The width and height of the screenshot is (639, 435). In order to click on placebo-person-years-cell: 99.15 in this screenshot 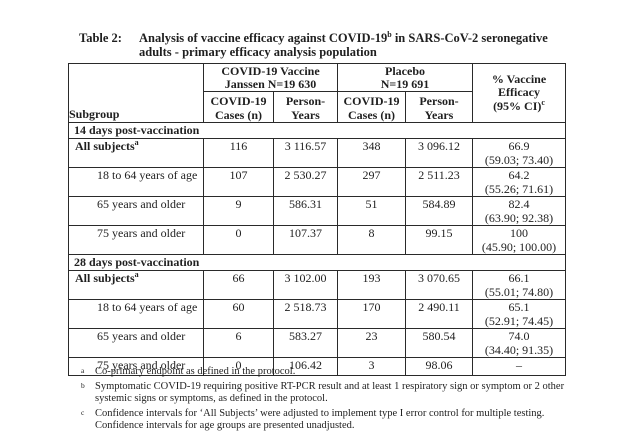, I will do `click(439, 240)`.